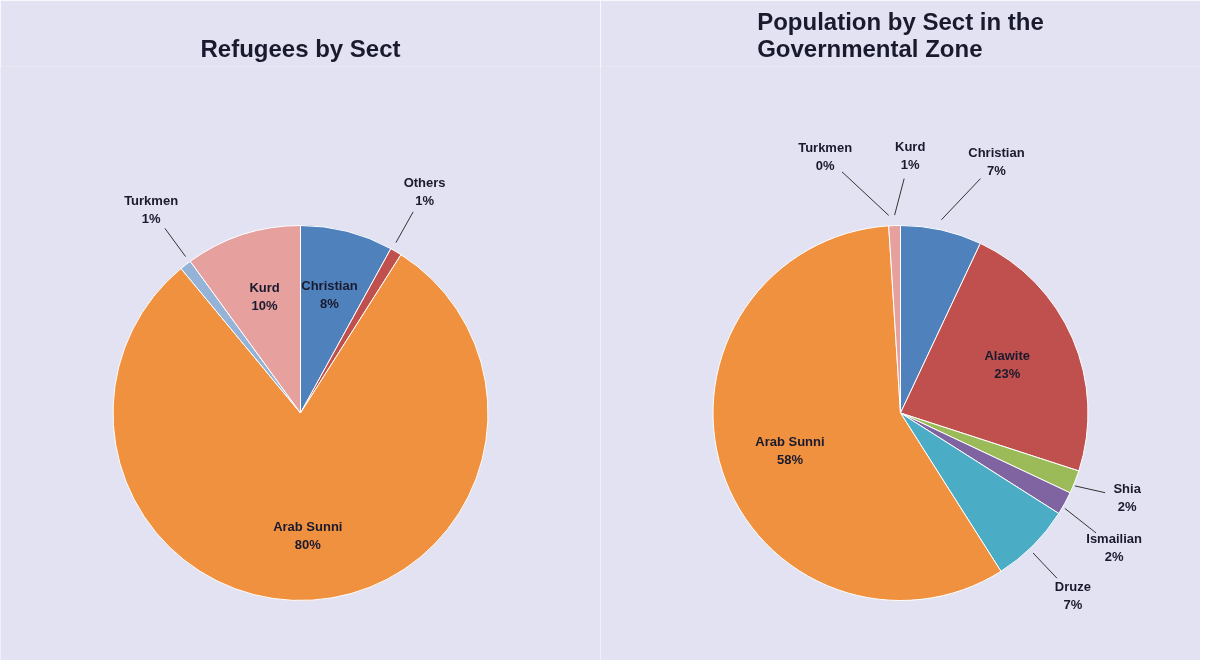 The width and height of the screenshot is (1213, 671). I want to click on data-label: 58%, so click(790, 460).